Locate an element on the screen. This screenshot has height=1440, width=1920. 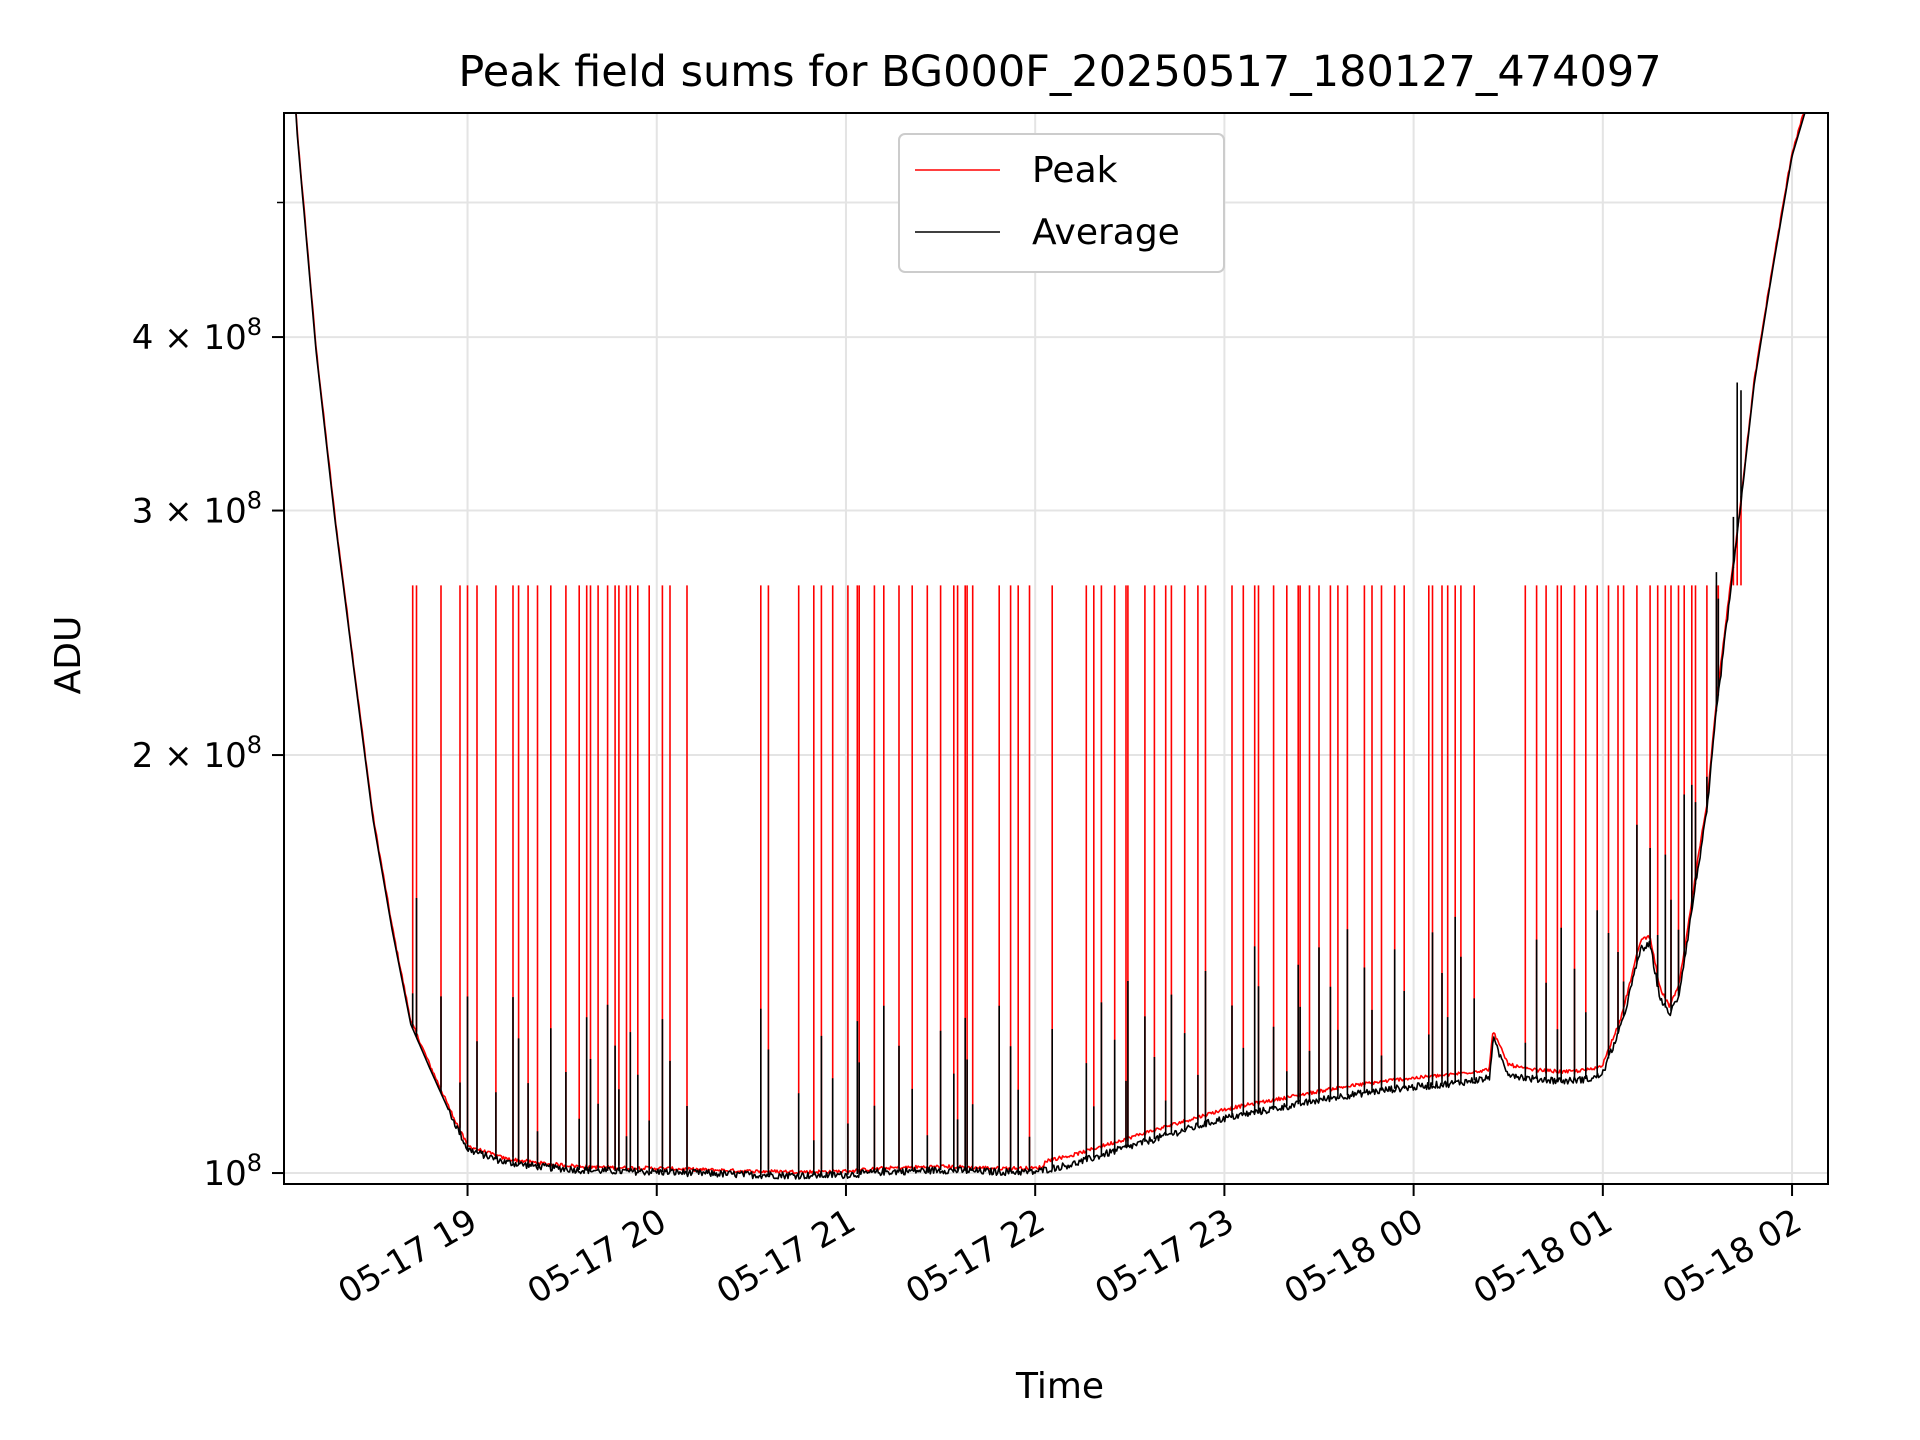
x-tick-label: 05-18 01 is located at coordinates (1543, 1256).